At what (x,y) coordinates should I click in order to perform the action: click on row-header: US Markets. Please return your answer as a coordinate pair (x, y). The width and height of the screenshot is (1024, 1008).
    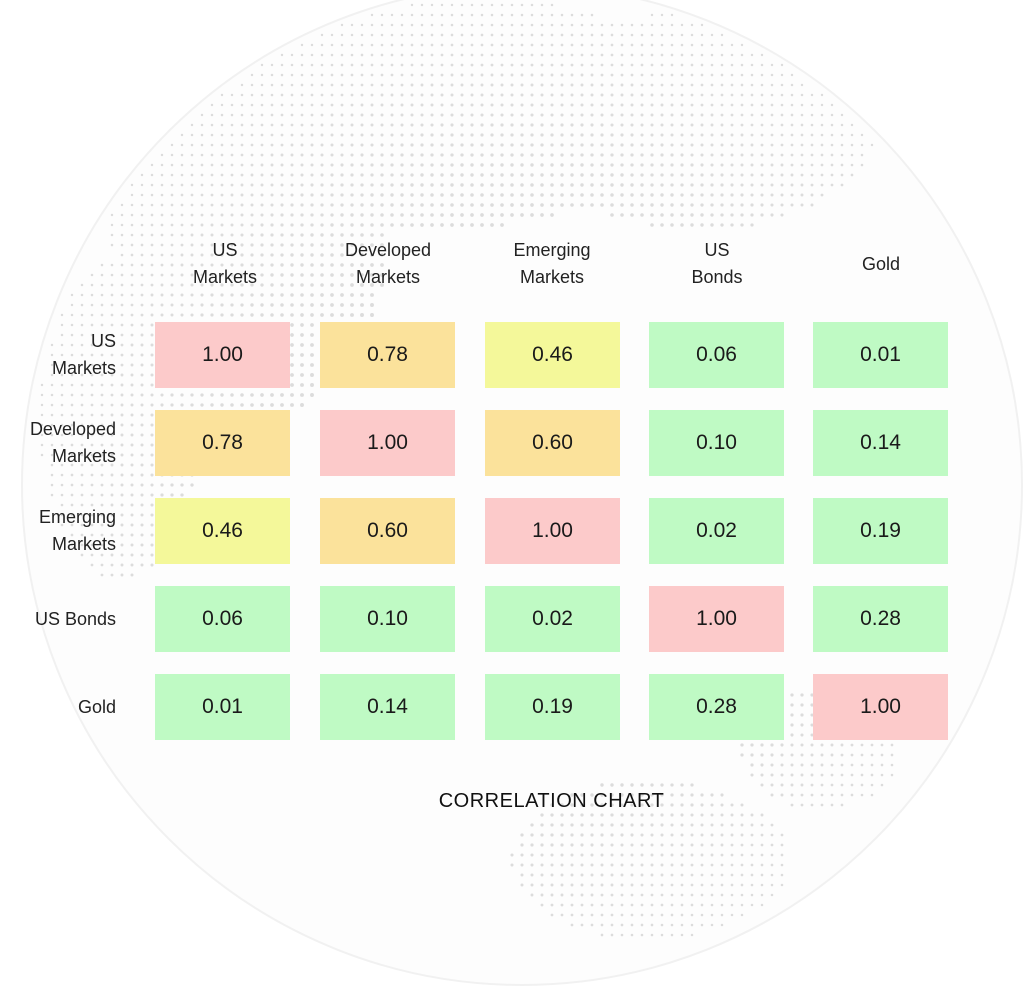
    Looking at the image, I should click on (83, 354).